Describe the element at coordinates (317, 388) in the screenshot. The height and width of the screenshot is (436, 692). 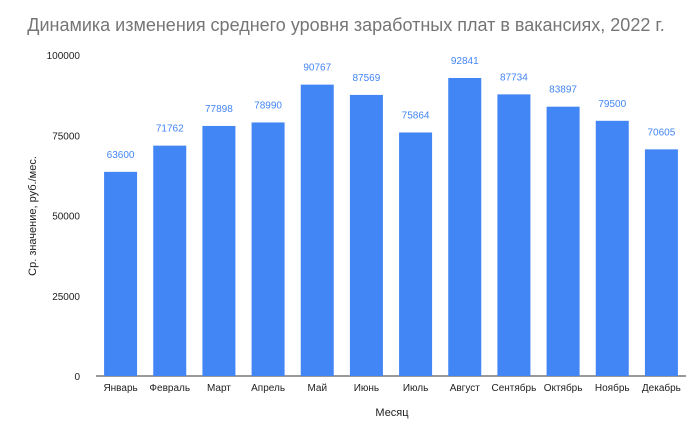
I see `x-tick-label-4: Май` at that location.